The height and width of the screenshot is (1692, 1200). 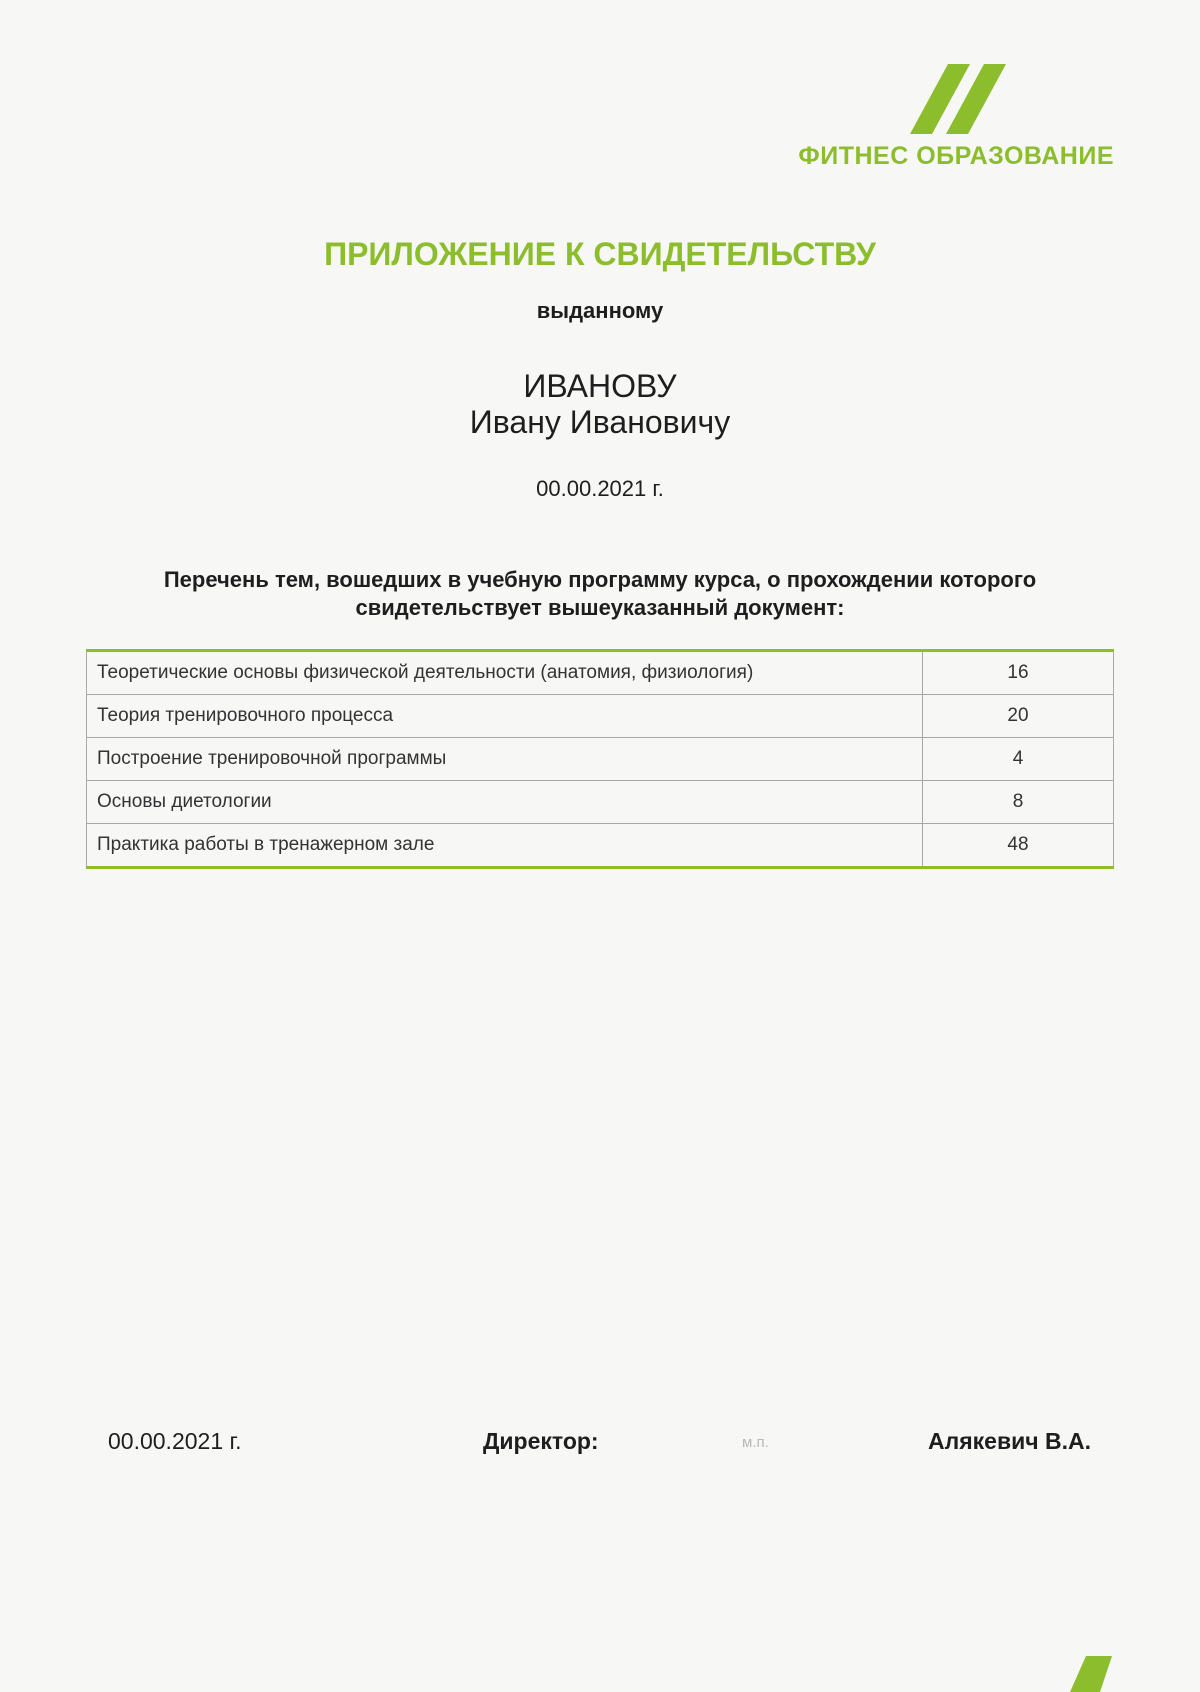 What do you see at coordinates (541, 1441) in the screenshot?
I see `director-label: Директор:` at bounding box center [541, 1441].